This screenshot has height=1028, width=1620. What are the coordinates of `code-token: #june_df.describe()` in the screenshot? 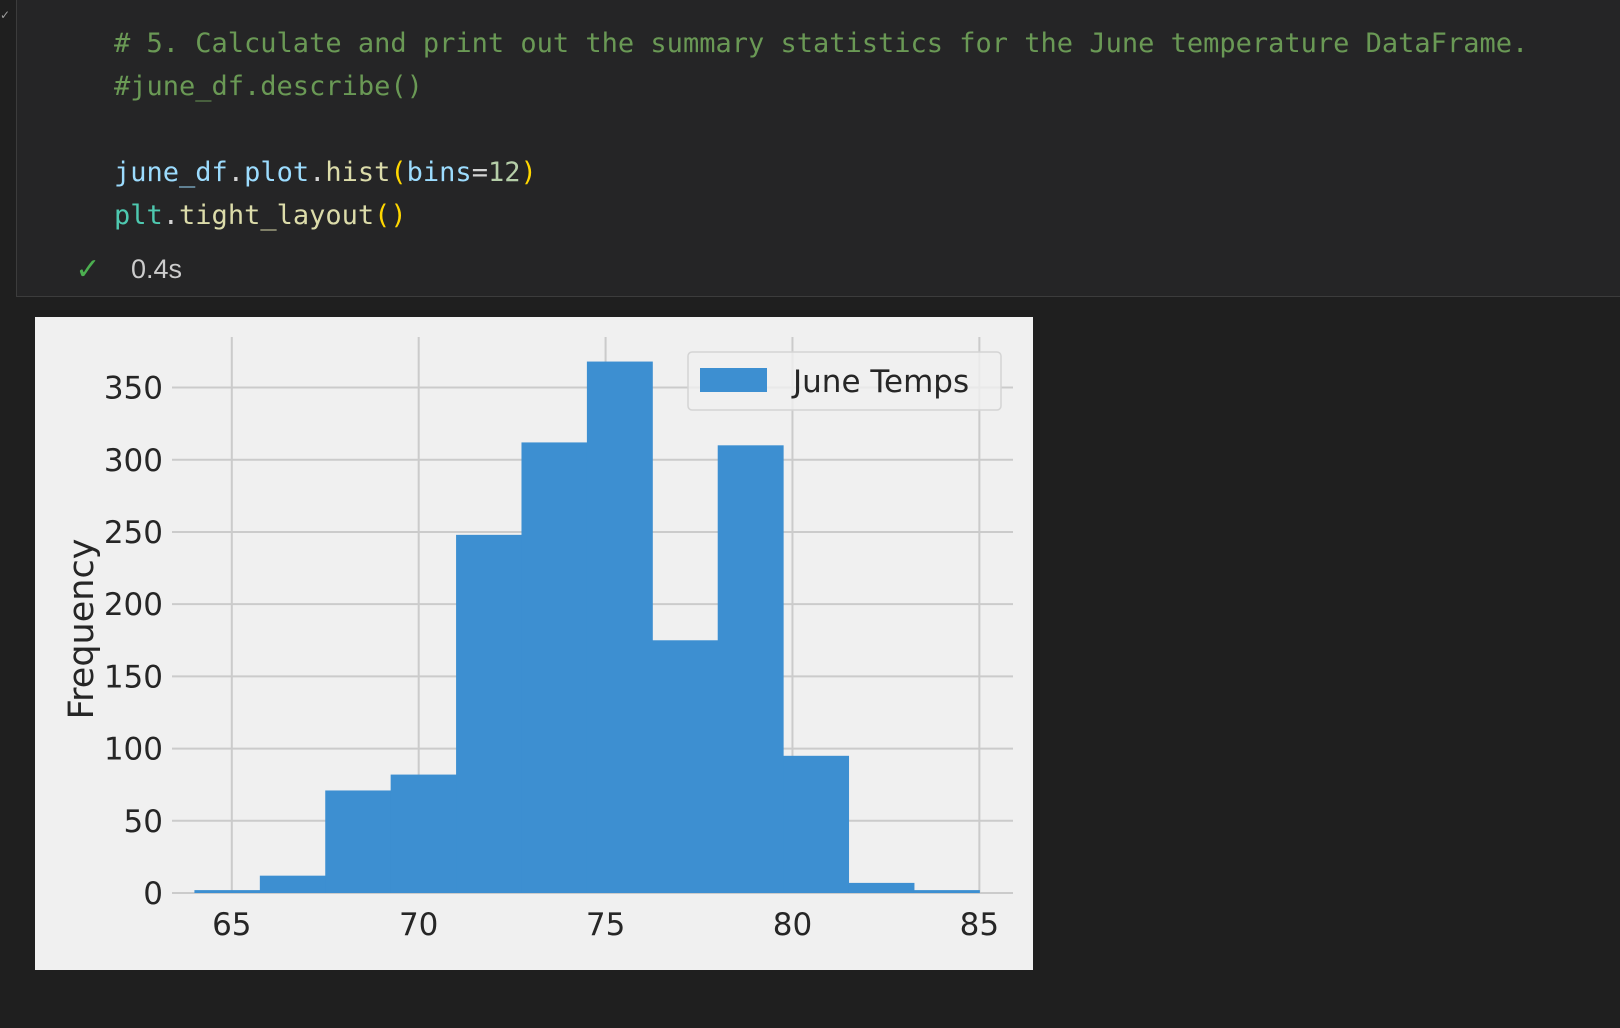 It's located at (268, 86).